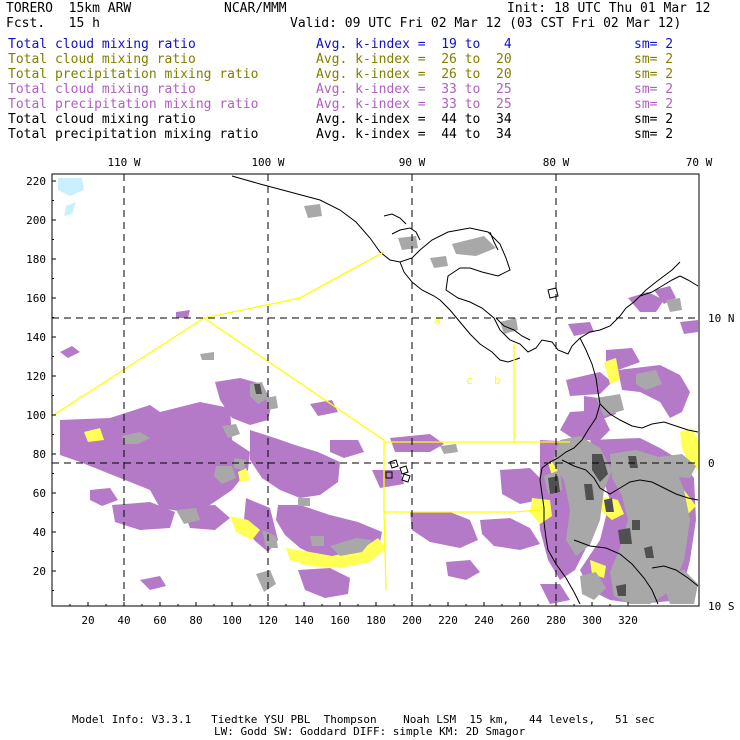  Describe the element at coordinates (39, 454) in the screenshot. I see `y-tick-label: 80` at that location.